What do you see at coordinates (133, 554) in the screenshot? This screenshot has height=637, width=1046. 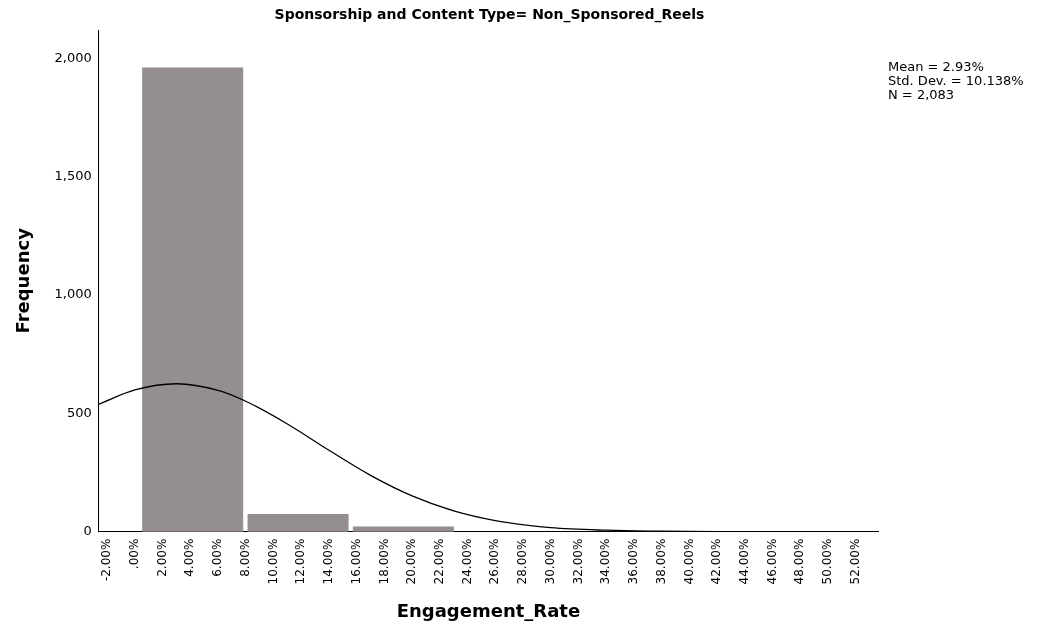 I see `x-tick-label: .00%` at bounding box center [133, 554].